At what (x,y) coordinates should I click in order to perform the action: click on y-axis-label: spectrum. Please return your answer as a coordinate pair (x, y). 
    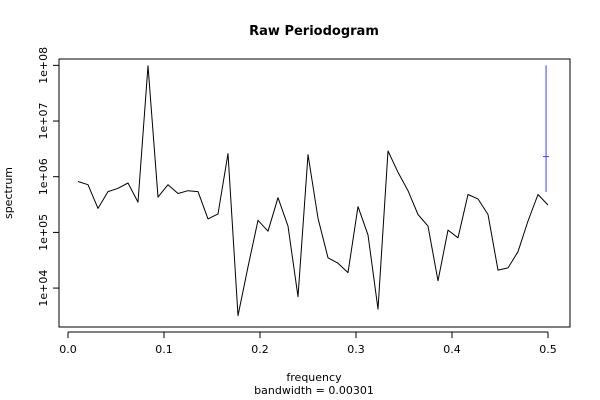
    Looking at the image, I should click on (8, 193).